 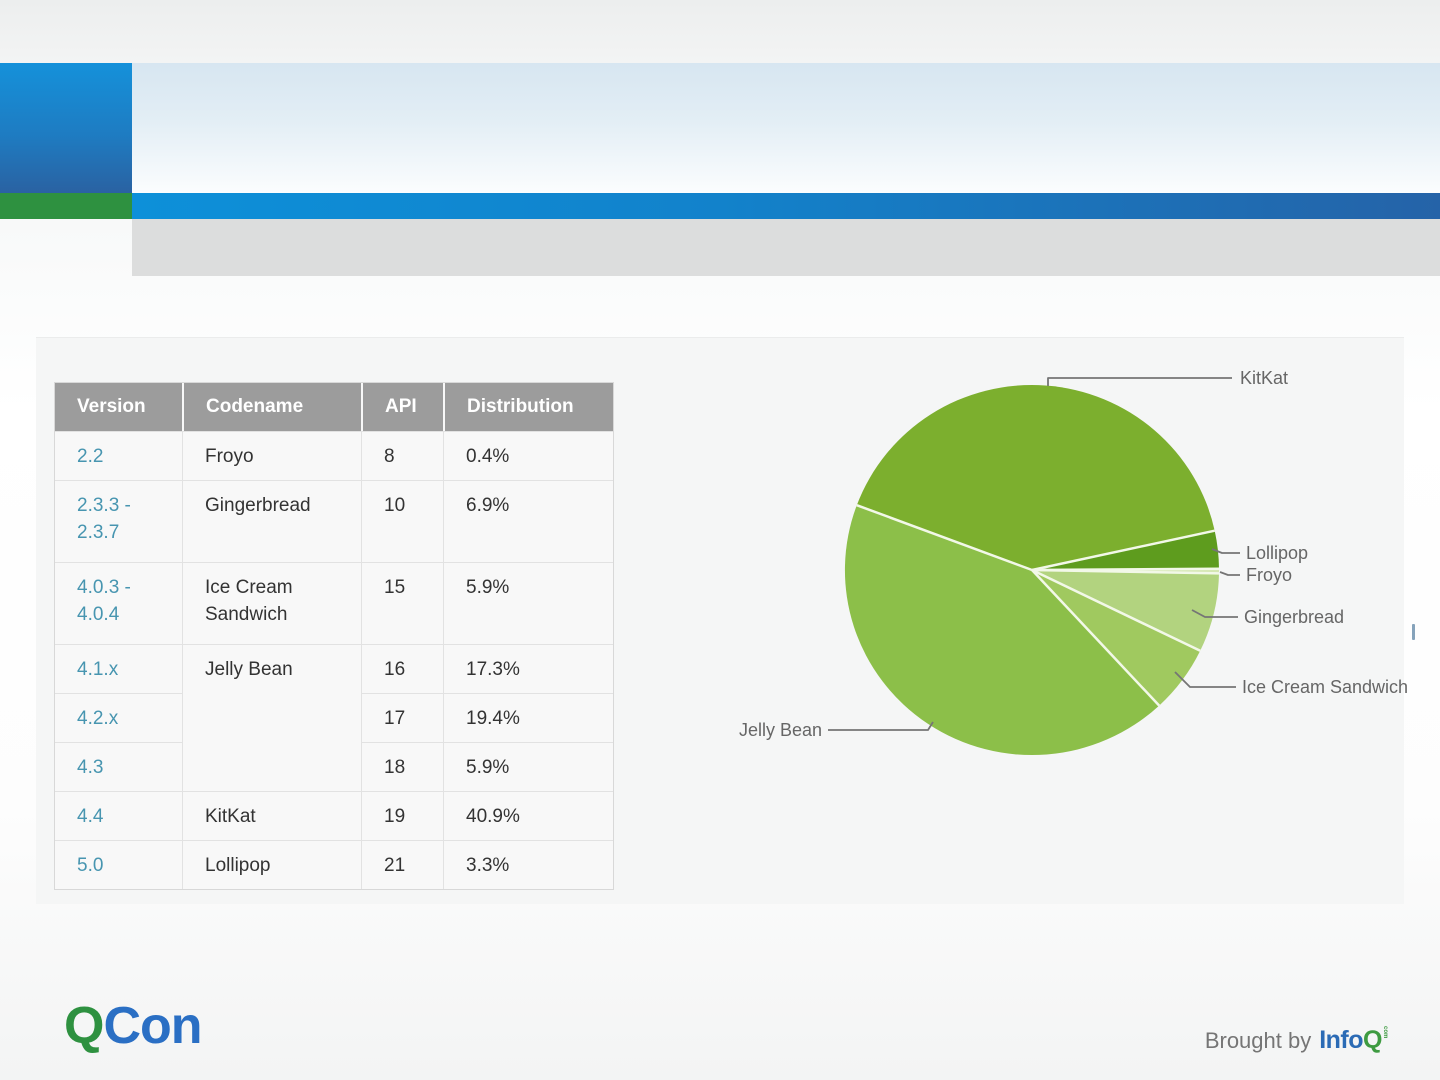 I want to click on header-pale-blue-band, so click(x=786, y=128).